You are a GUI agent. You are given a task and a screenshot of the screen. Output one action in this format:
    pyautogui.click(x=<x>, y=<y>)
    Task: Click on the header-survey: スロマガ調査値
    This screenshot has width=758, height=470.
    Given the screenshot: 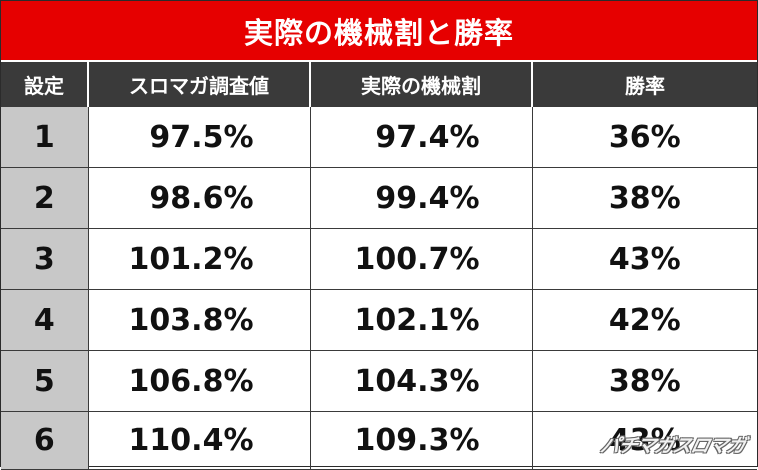 What is the action you would take?
    pyautogui.click(x=199, y=84)
    